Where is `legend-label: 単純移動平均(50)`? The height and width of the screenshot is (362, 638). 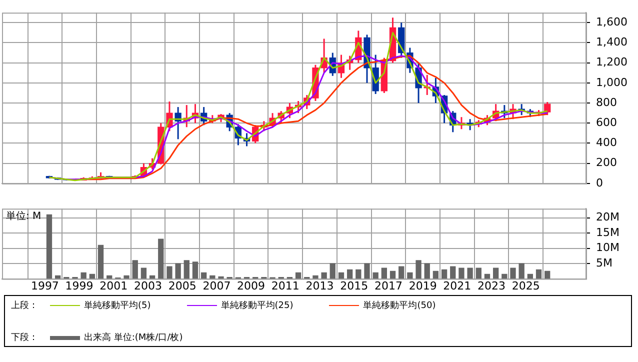 legend-label: 単純移動平均(50) is located at coordinates (399, 306).